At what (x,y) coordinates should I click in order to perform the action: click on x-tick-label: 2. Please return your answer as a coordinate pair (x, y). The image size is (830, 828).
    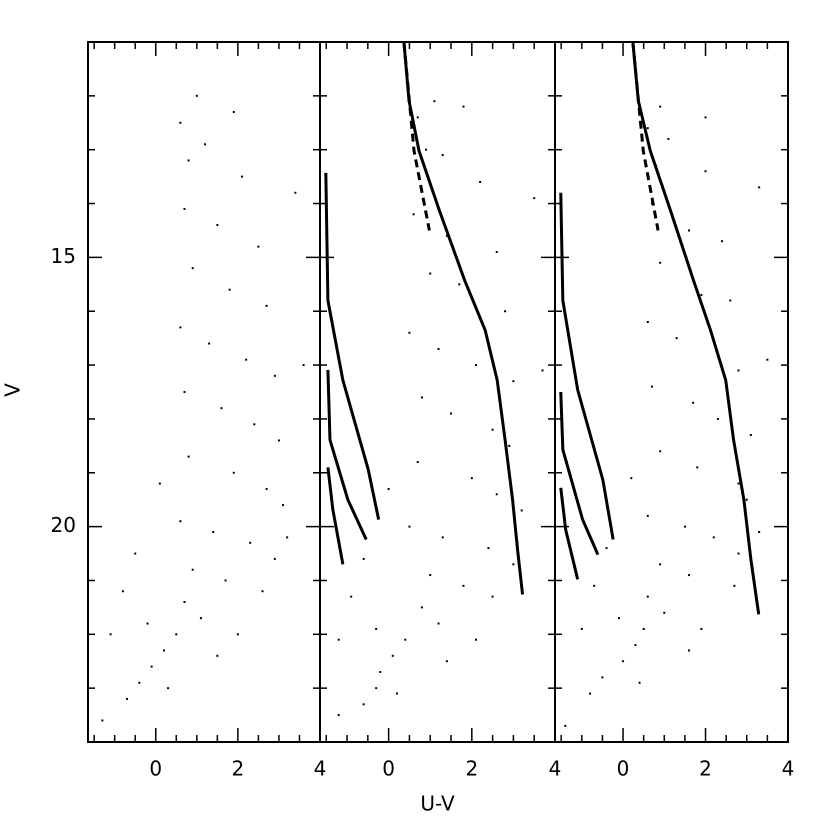
    Looking at the image, I should click on (705, 769).